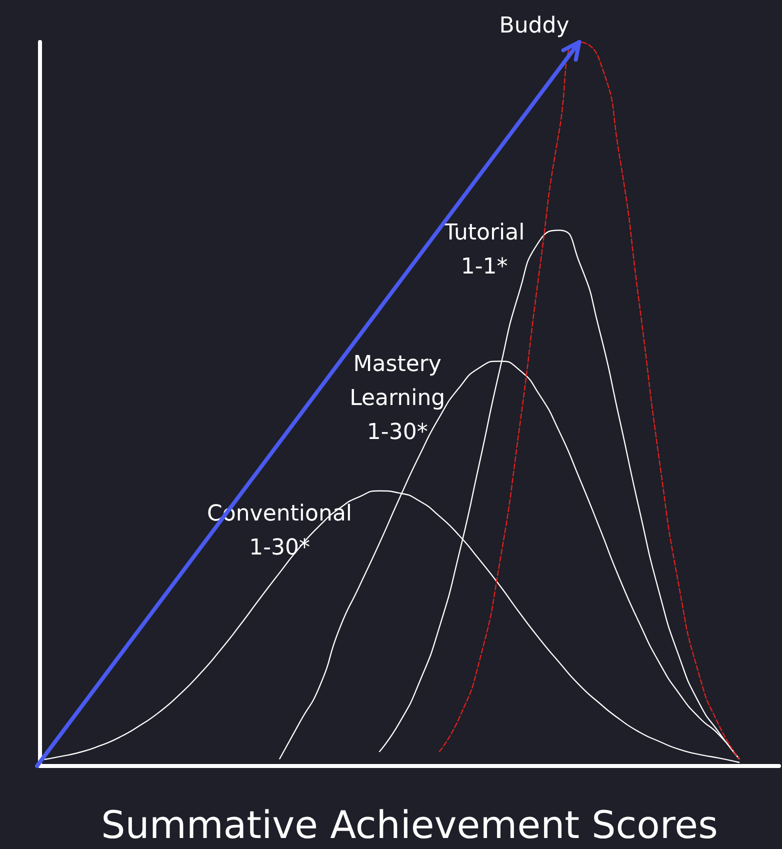 The height and width of the screenshot is (849, 782). Describe the element at coordinates (483, 250) in the screenshot. I see `series-label: Tutorial 1-1*` at that location.